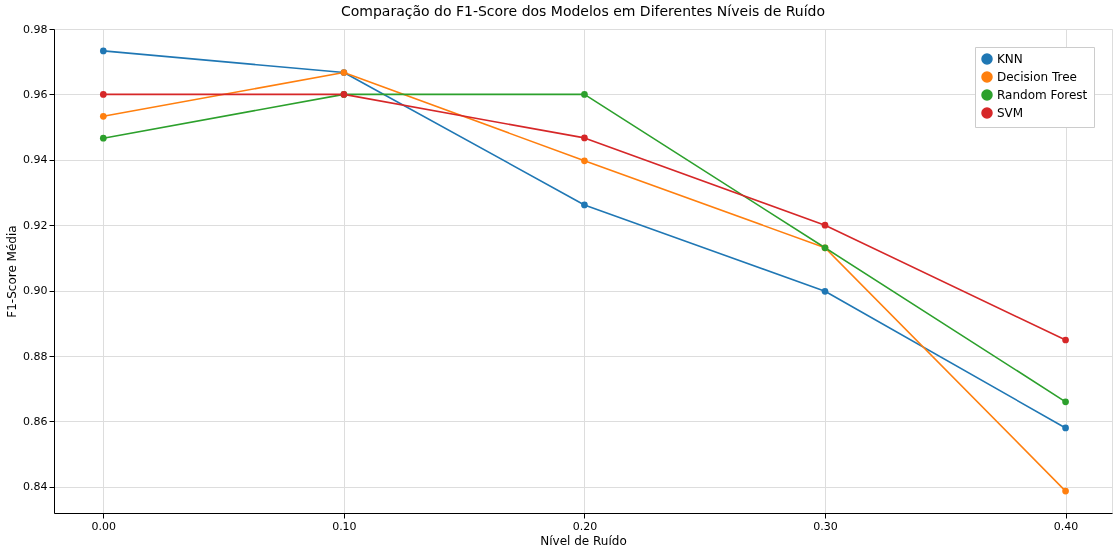 Image resolution: width=1117 pixels, height=551 pixels. What do you see at coordinates (585, 526) in the screenshot?
I see `x-tick-label: 0.20` at bounding box center [585, 526].